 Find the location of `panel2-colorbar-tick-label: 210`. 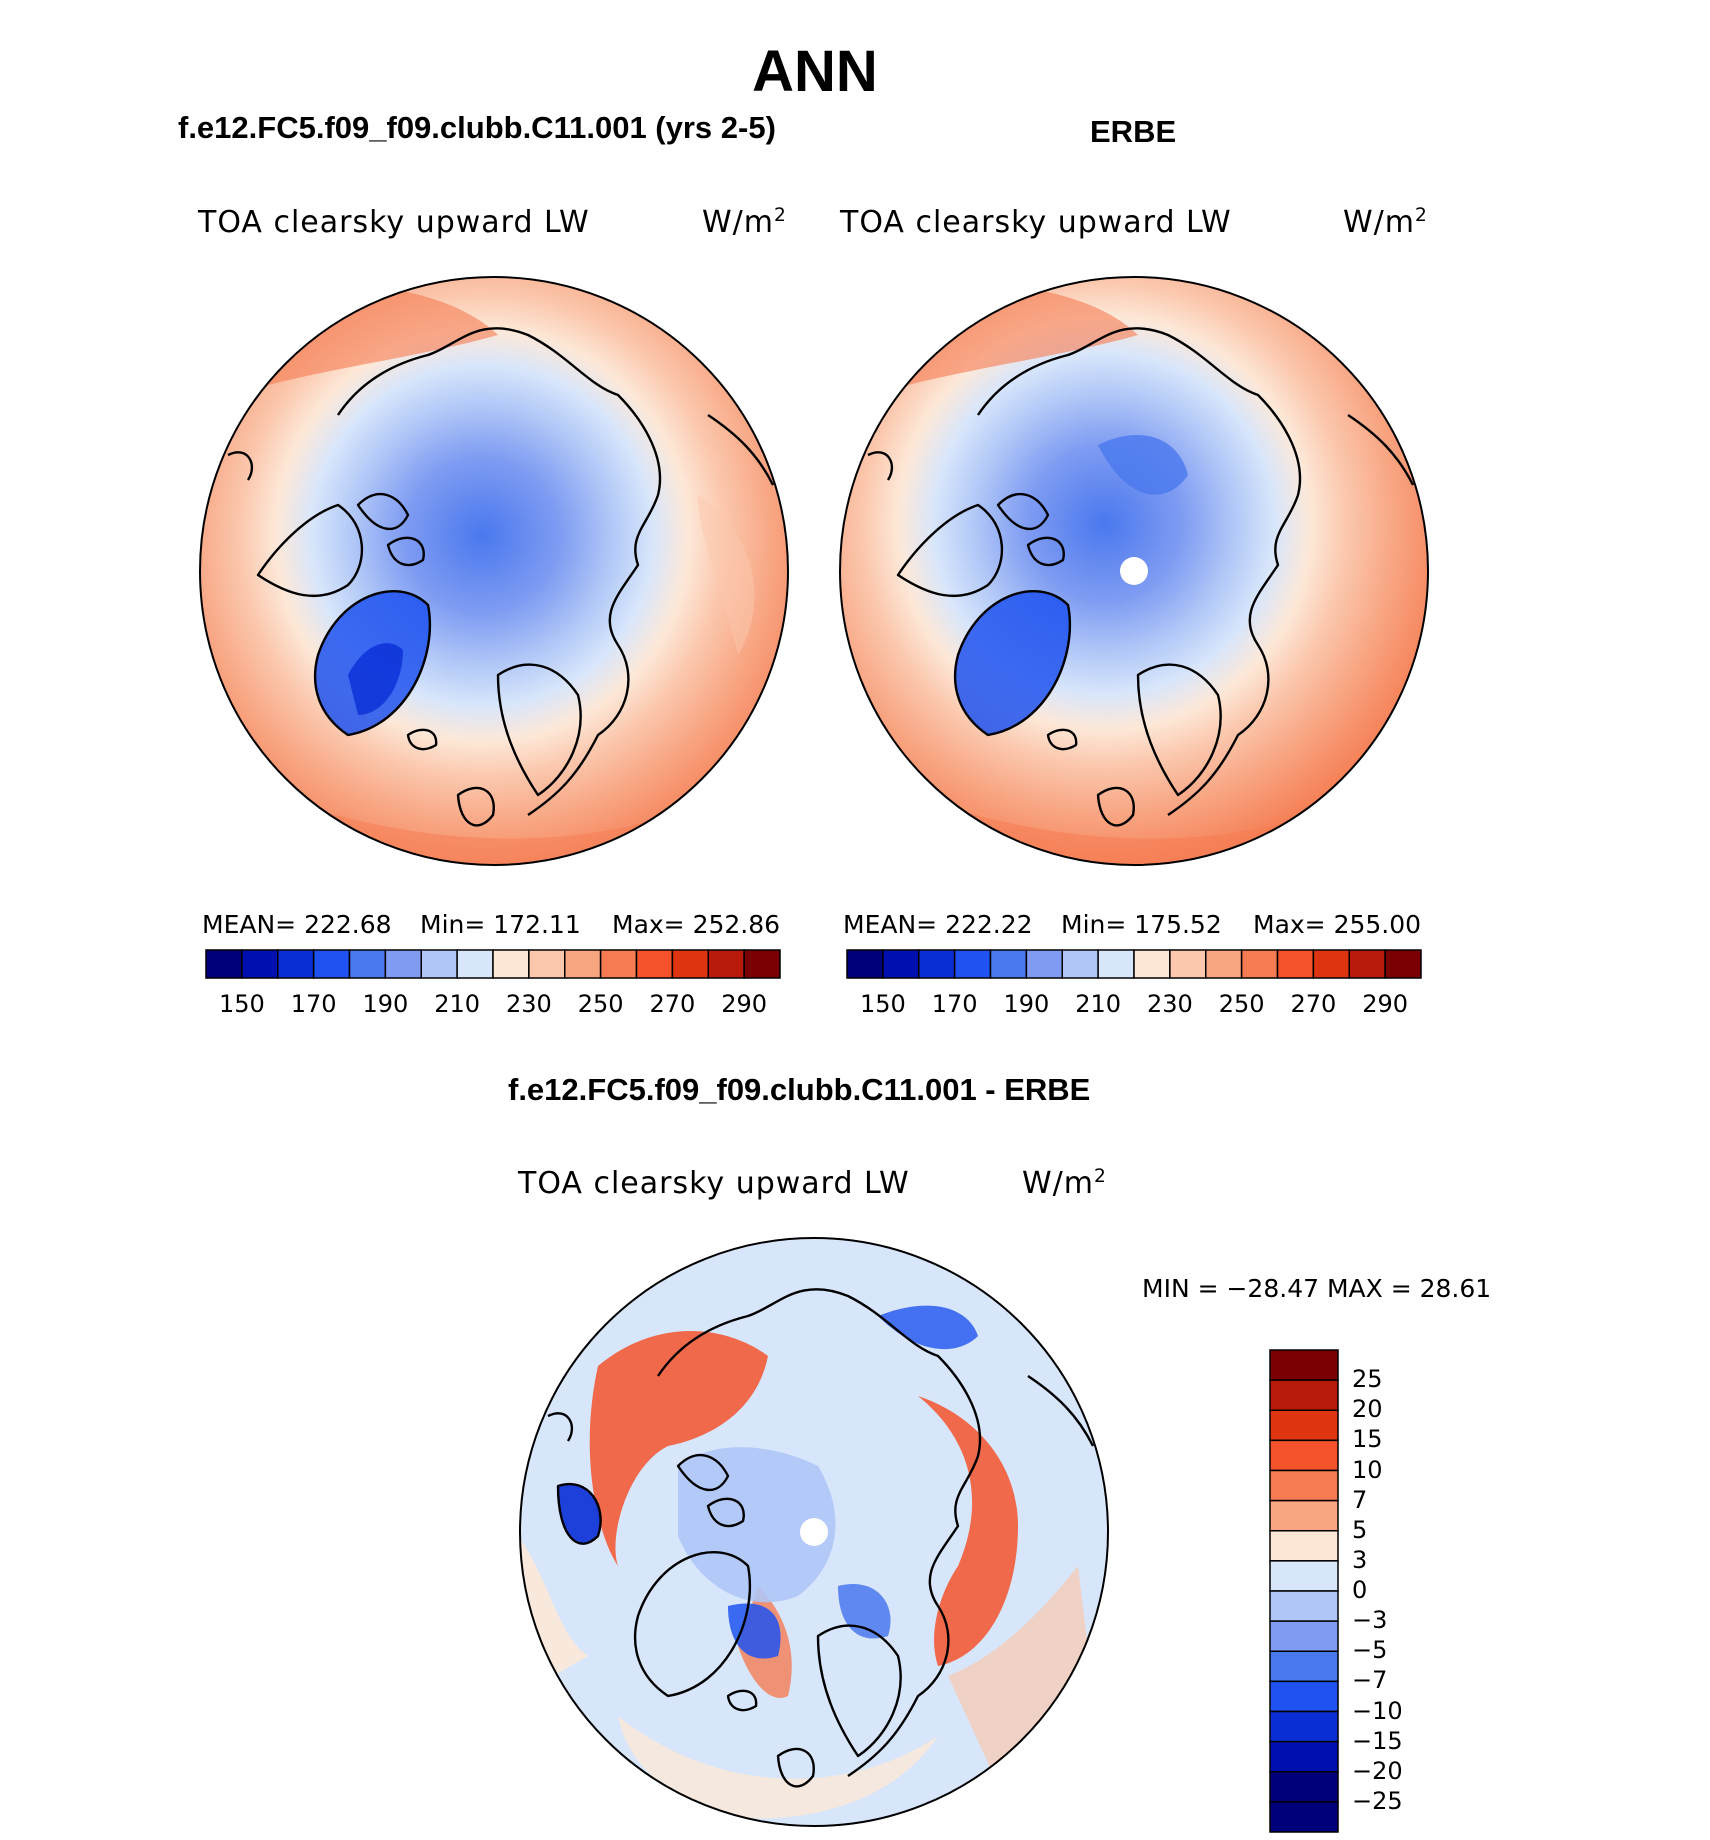

panel2-colorbar-tick-label: 210 is located at coordinates (1098, 1004).